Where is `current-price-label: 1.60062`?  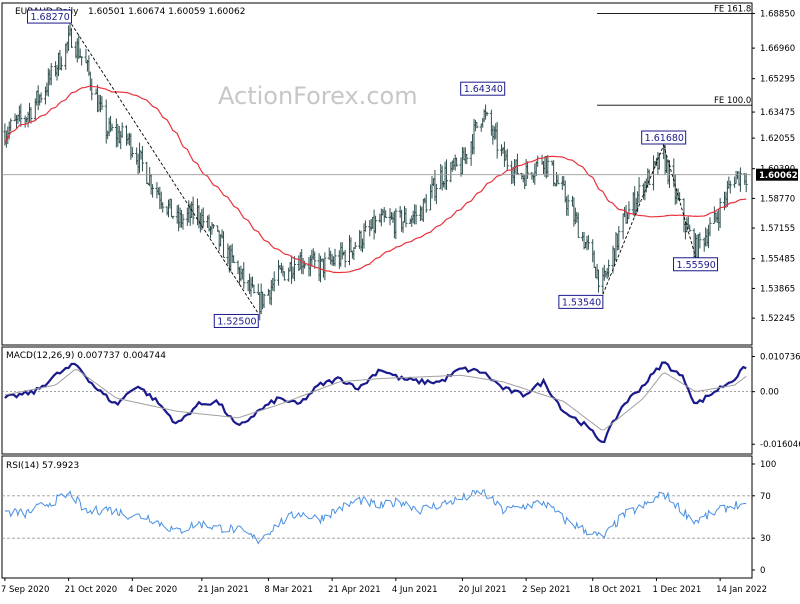 current-price-label: 1.60062 is located at coordinates (778, 176).